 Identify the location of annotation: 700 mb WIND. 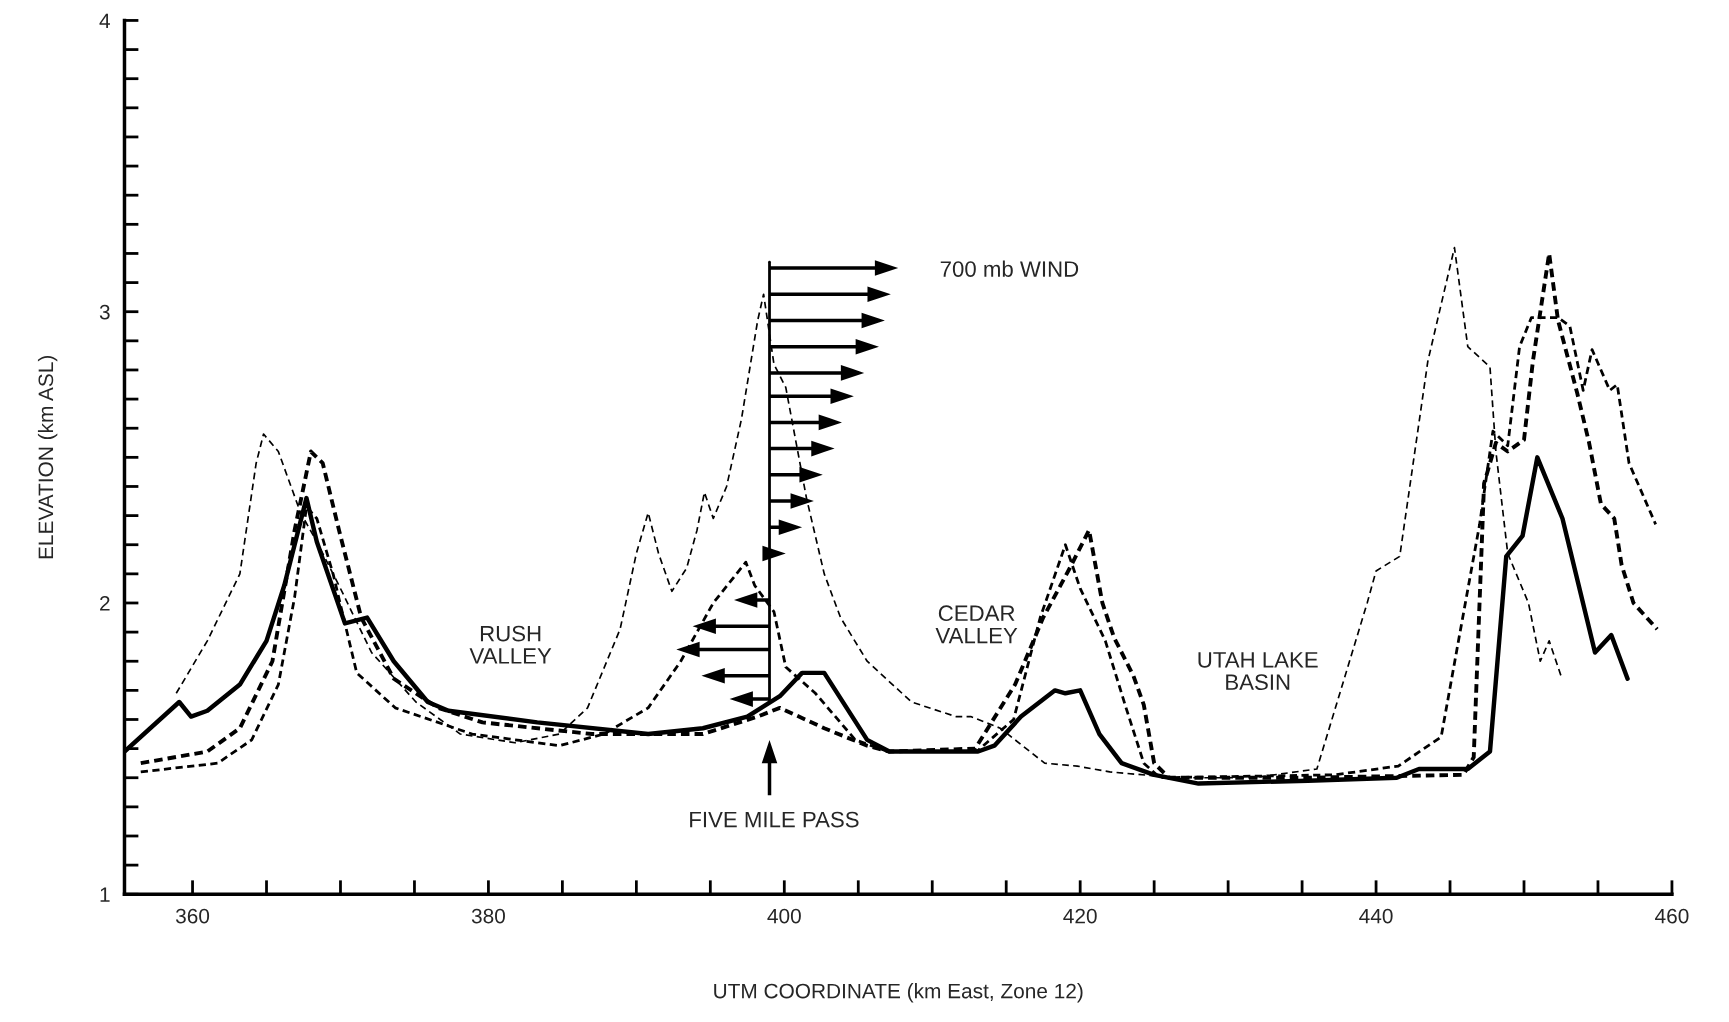
(1009, 268).